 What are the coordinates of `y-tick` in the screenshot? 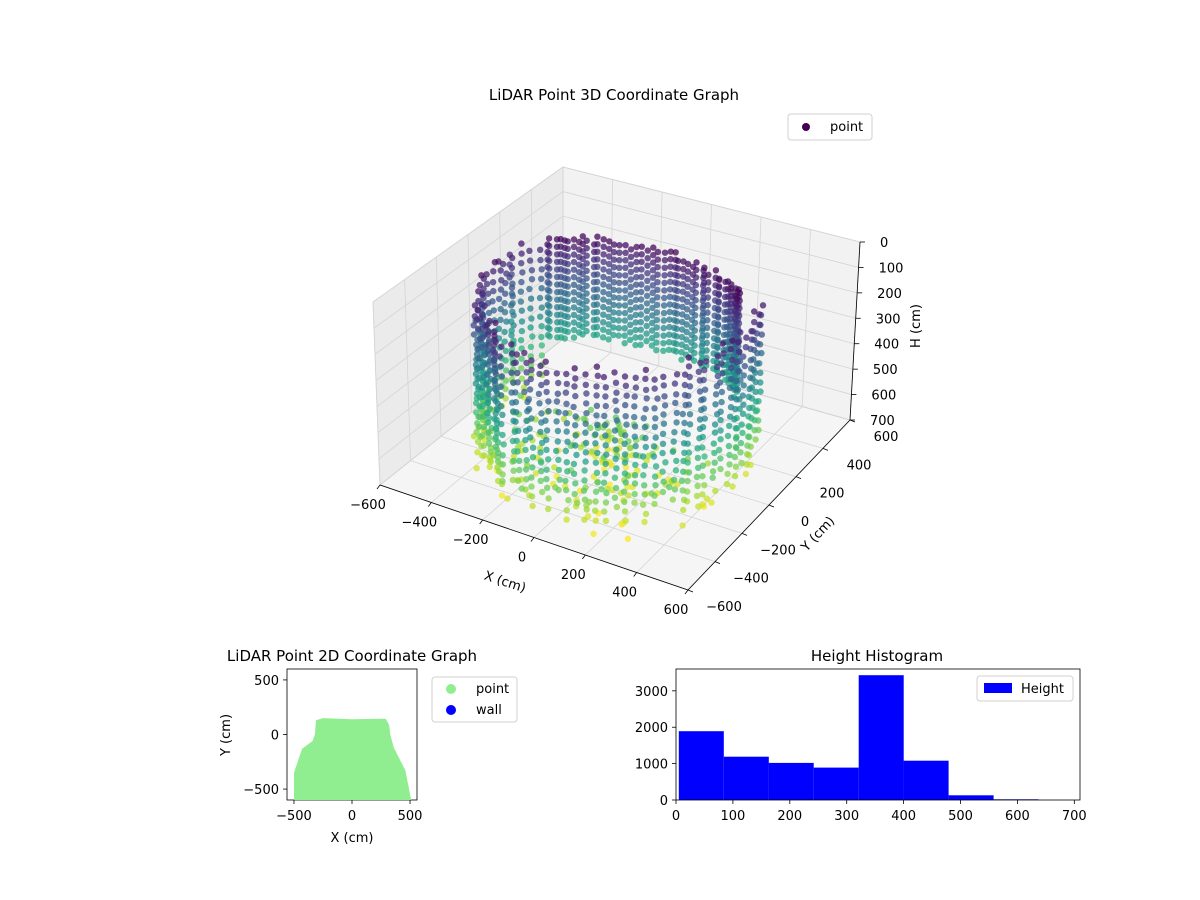 It's located at (771, 506).